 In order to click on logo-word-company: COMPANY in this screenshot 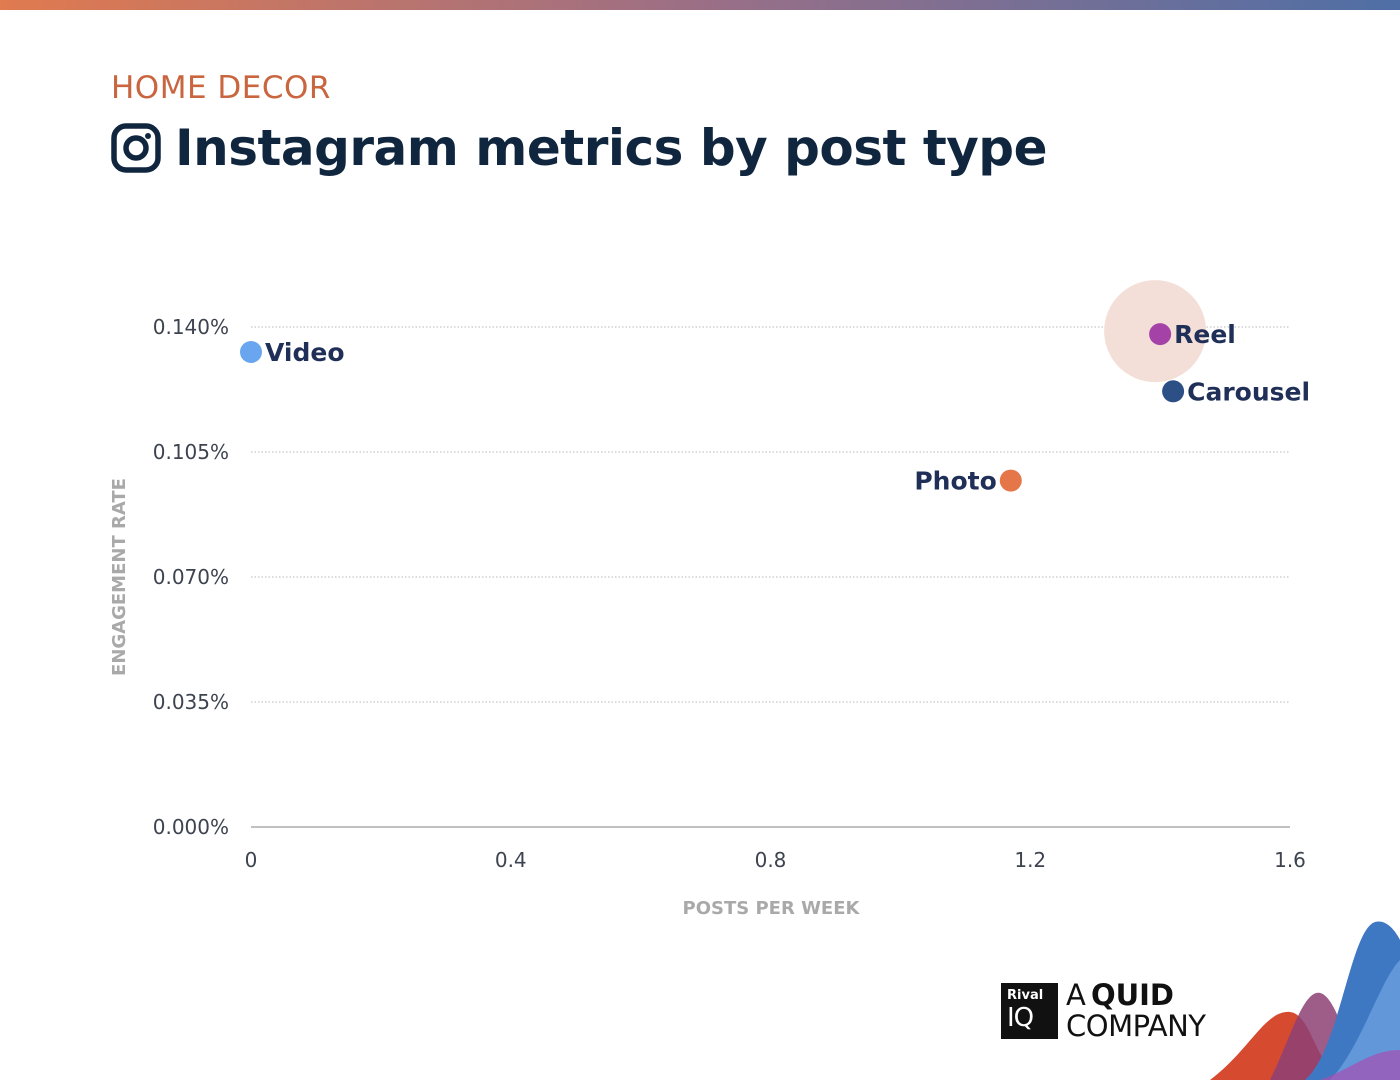, I will do `click(1136, 1026)`.